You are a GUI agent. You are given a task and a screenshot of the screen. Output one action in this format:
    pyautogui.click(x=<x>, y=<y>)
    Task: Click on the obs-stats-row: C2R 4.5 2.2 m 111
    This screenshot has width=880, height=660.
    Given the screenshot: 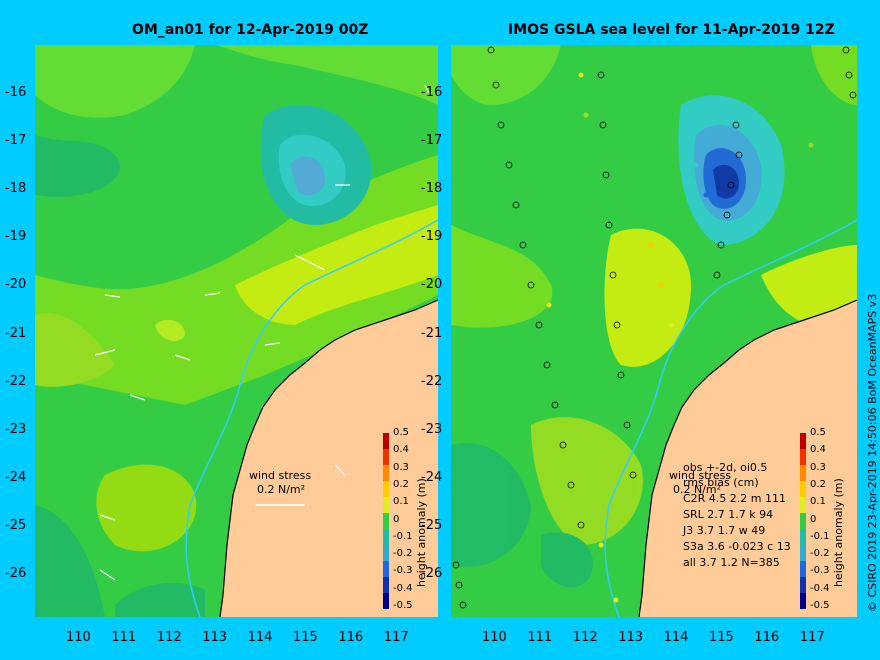 What is the action you would take?
    pyautogui.click(x=734, y=498)
    